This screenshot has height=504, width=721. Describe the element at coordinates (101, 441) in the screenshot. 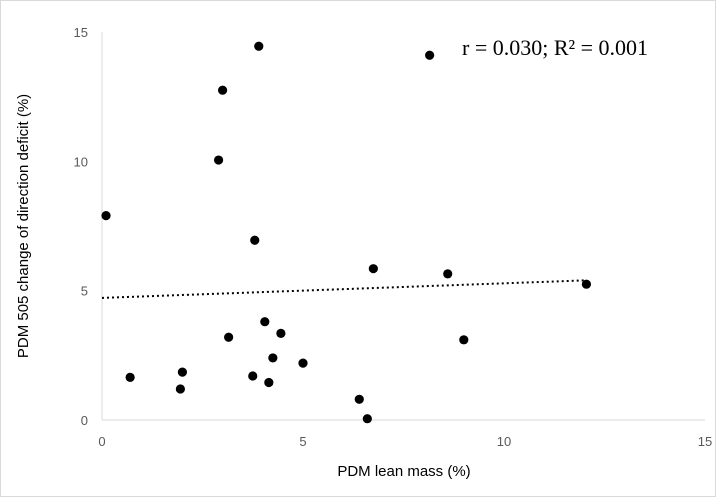

I see `x-tick-label: 0` at that location.